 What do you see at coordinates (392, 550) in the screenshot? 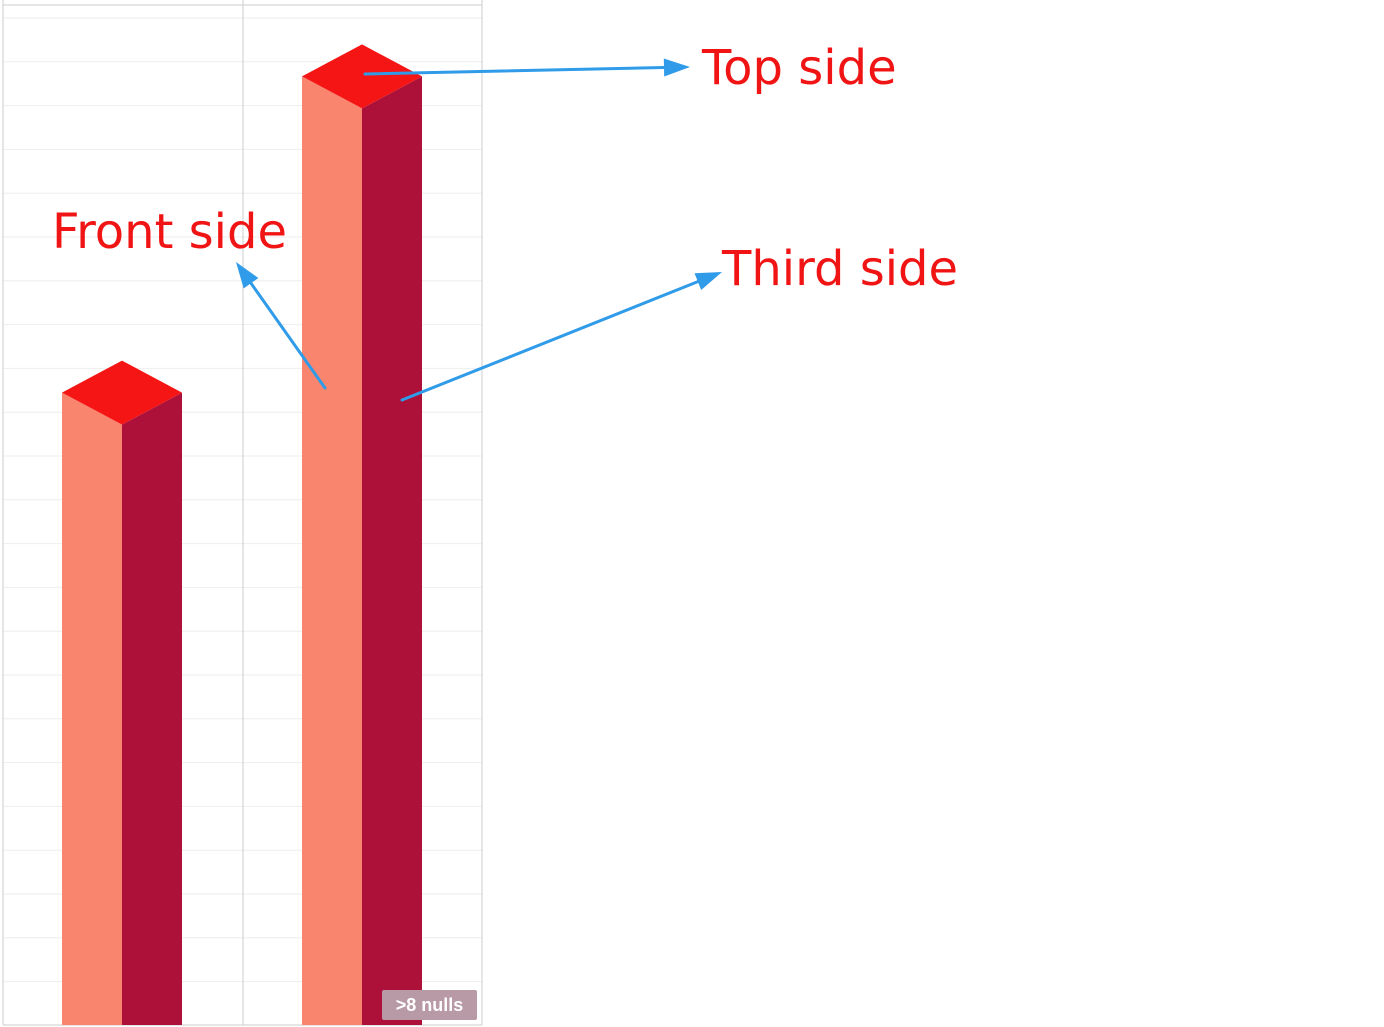
I see `bar-2-third-side` at bounding box center [392, 550].